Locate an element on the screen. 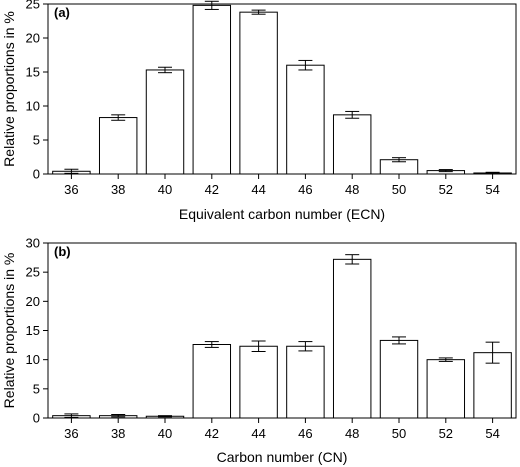 The image size is (520, 467). panel-b-y-tick-label: 25 is located at coordinates (33, 272).